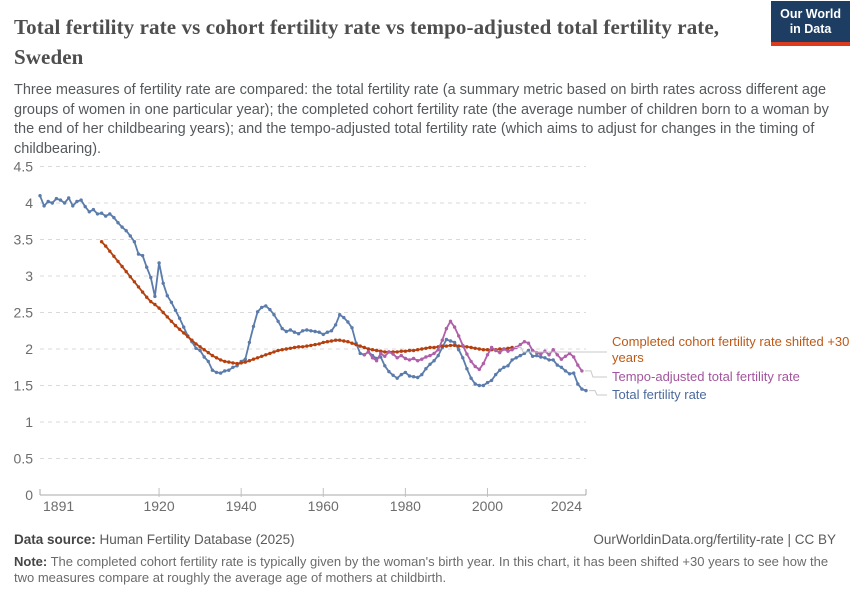 The width and height of the screenshot is (850, 600). I want to click on x-tick-label: 1920, so click(158, 506).